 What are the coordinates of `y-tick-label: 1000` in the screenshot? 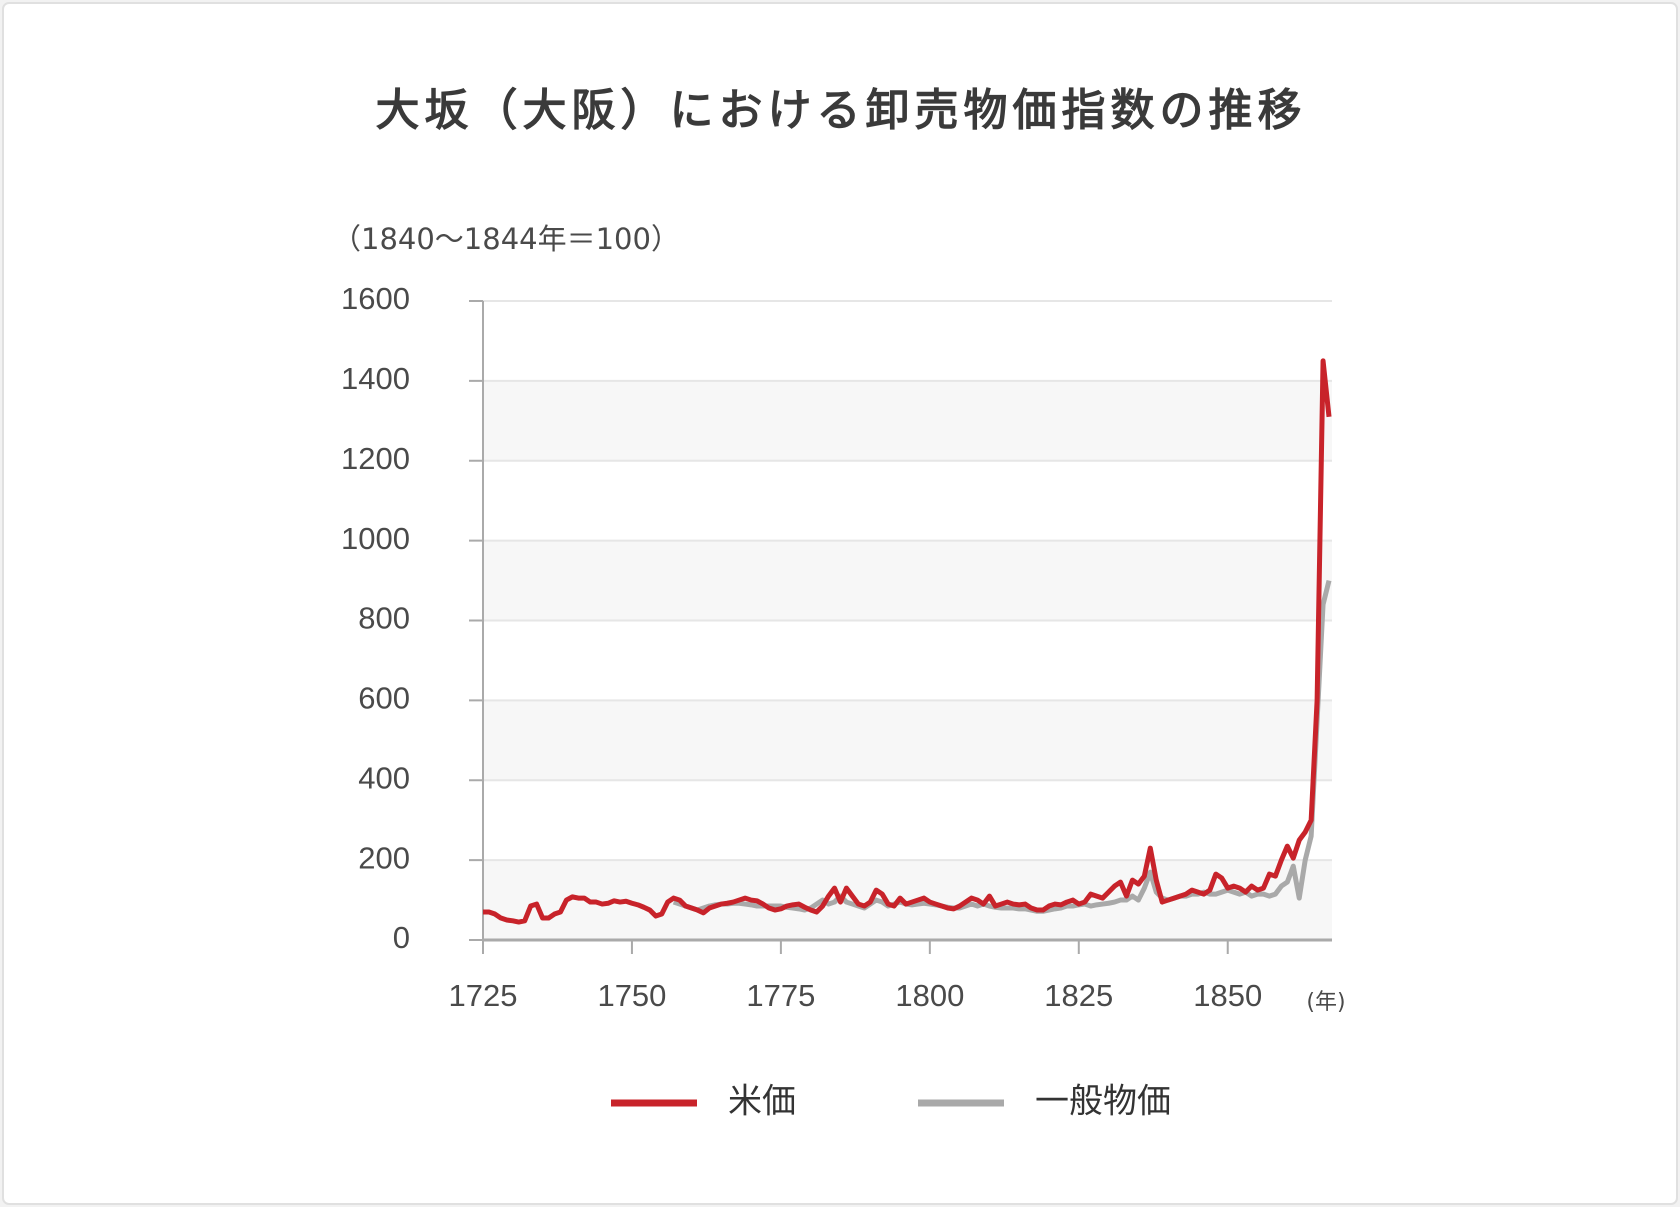 It's located at (375, 538).